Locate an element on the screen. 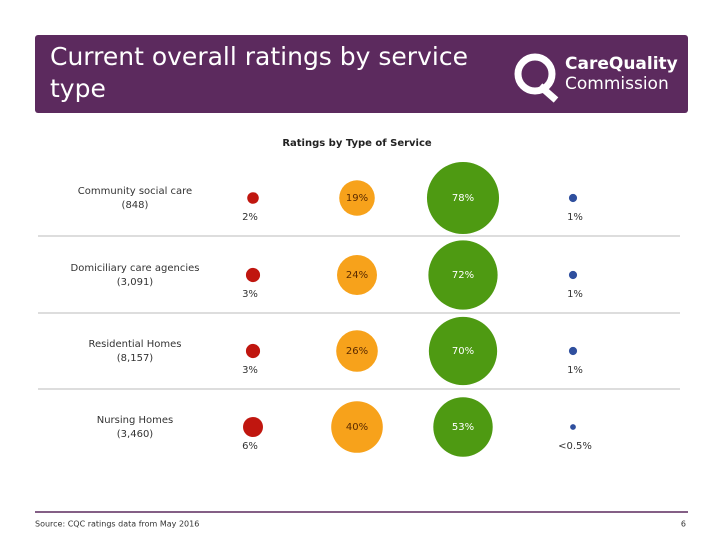 This screenshot has width=720, height=540. logo-text: Commission is located at coordinates (617, 84).